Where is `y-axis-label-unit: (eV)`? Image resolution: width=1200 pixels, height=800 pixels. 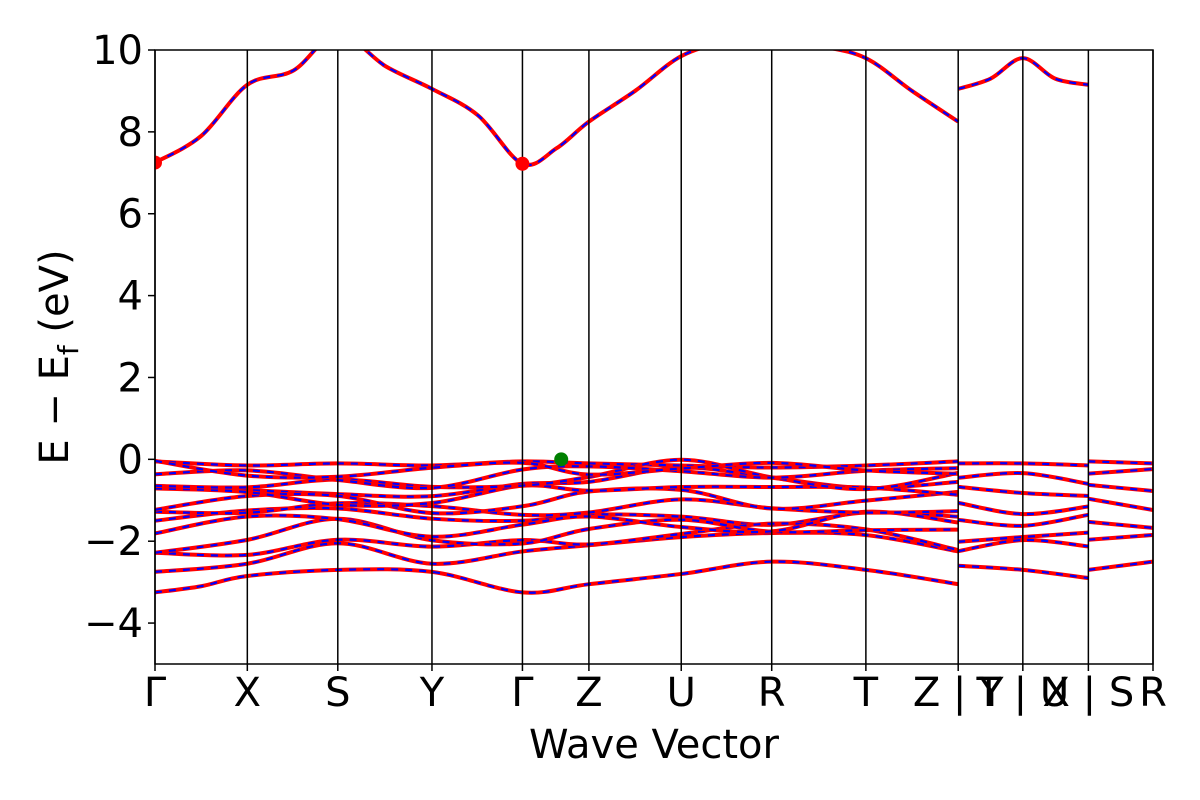 y-axis-label-unit: (eV) is located at coordinates (55, 297).